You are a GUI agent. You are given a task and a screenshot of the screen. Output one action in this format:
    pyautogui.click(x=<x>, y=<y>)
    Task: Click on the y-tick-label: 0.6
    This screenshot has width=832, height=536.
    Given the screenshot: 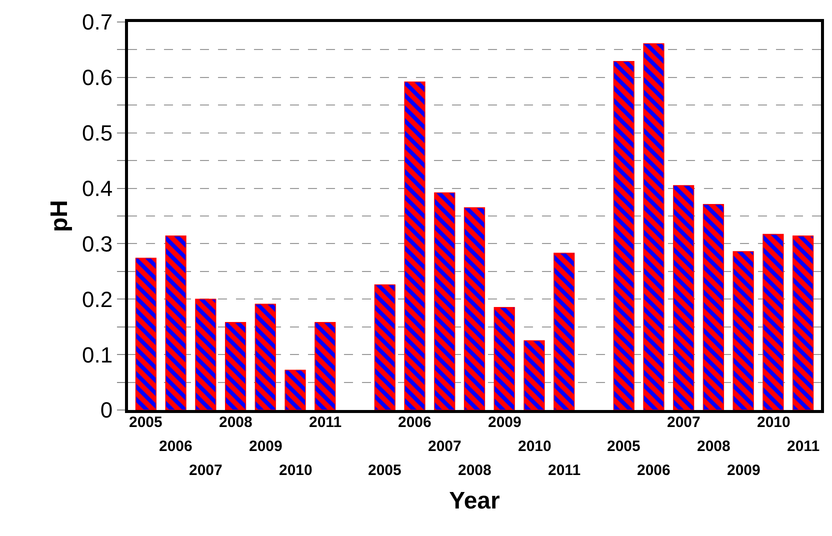 What is the action you would take?
    pyautogui.click(x=97, y=77)
    